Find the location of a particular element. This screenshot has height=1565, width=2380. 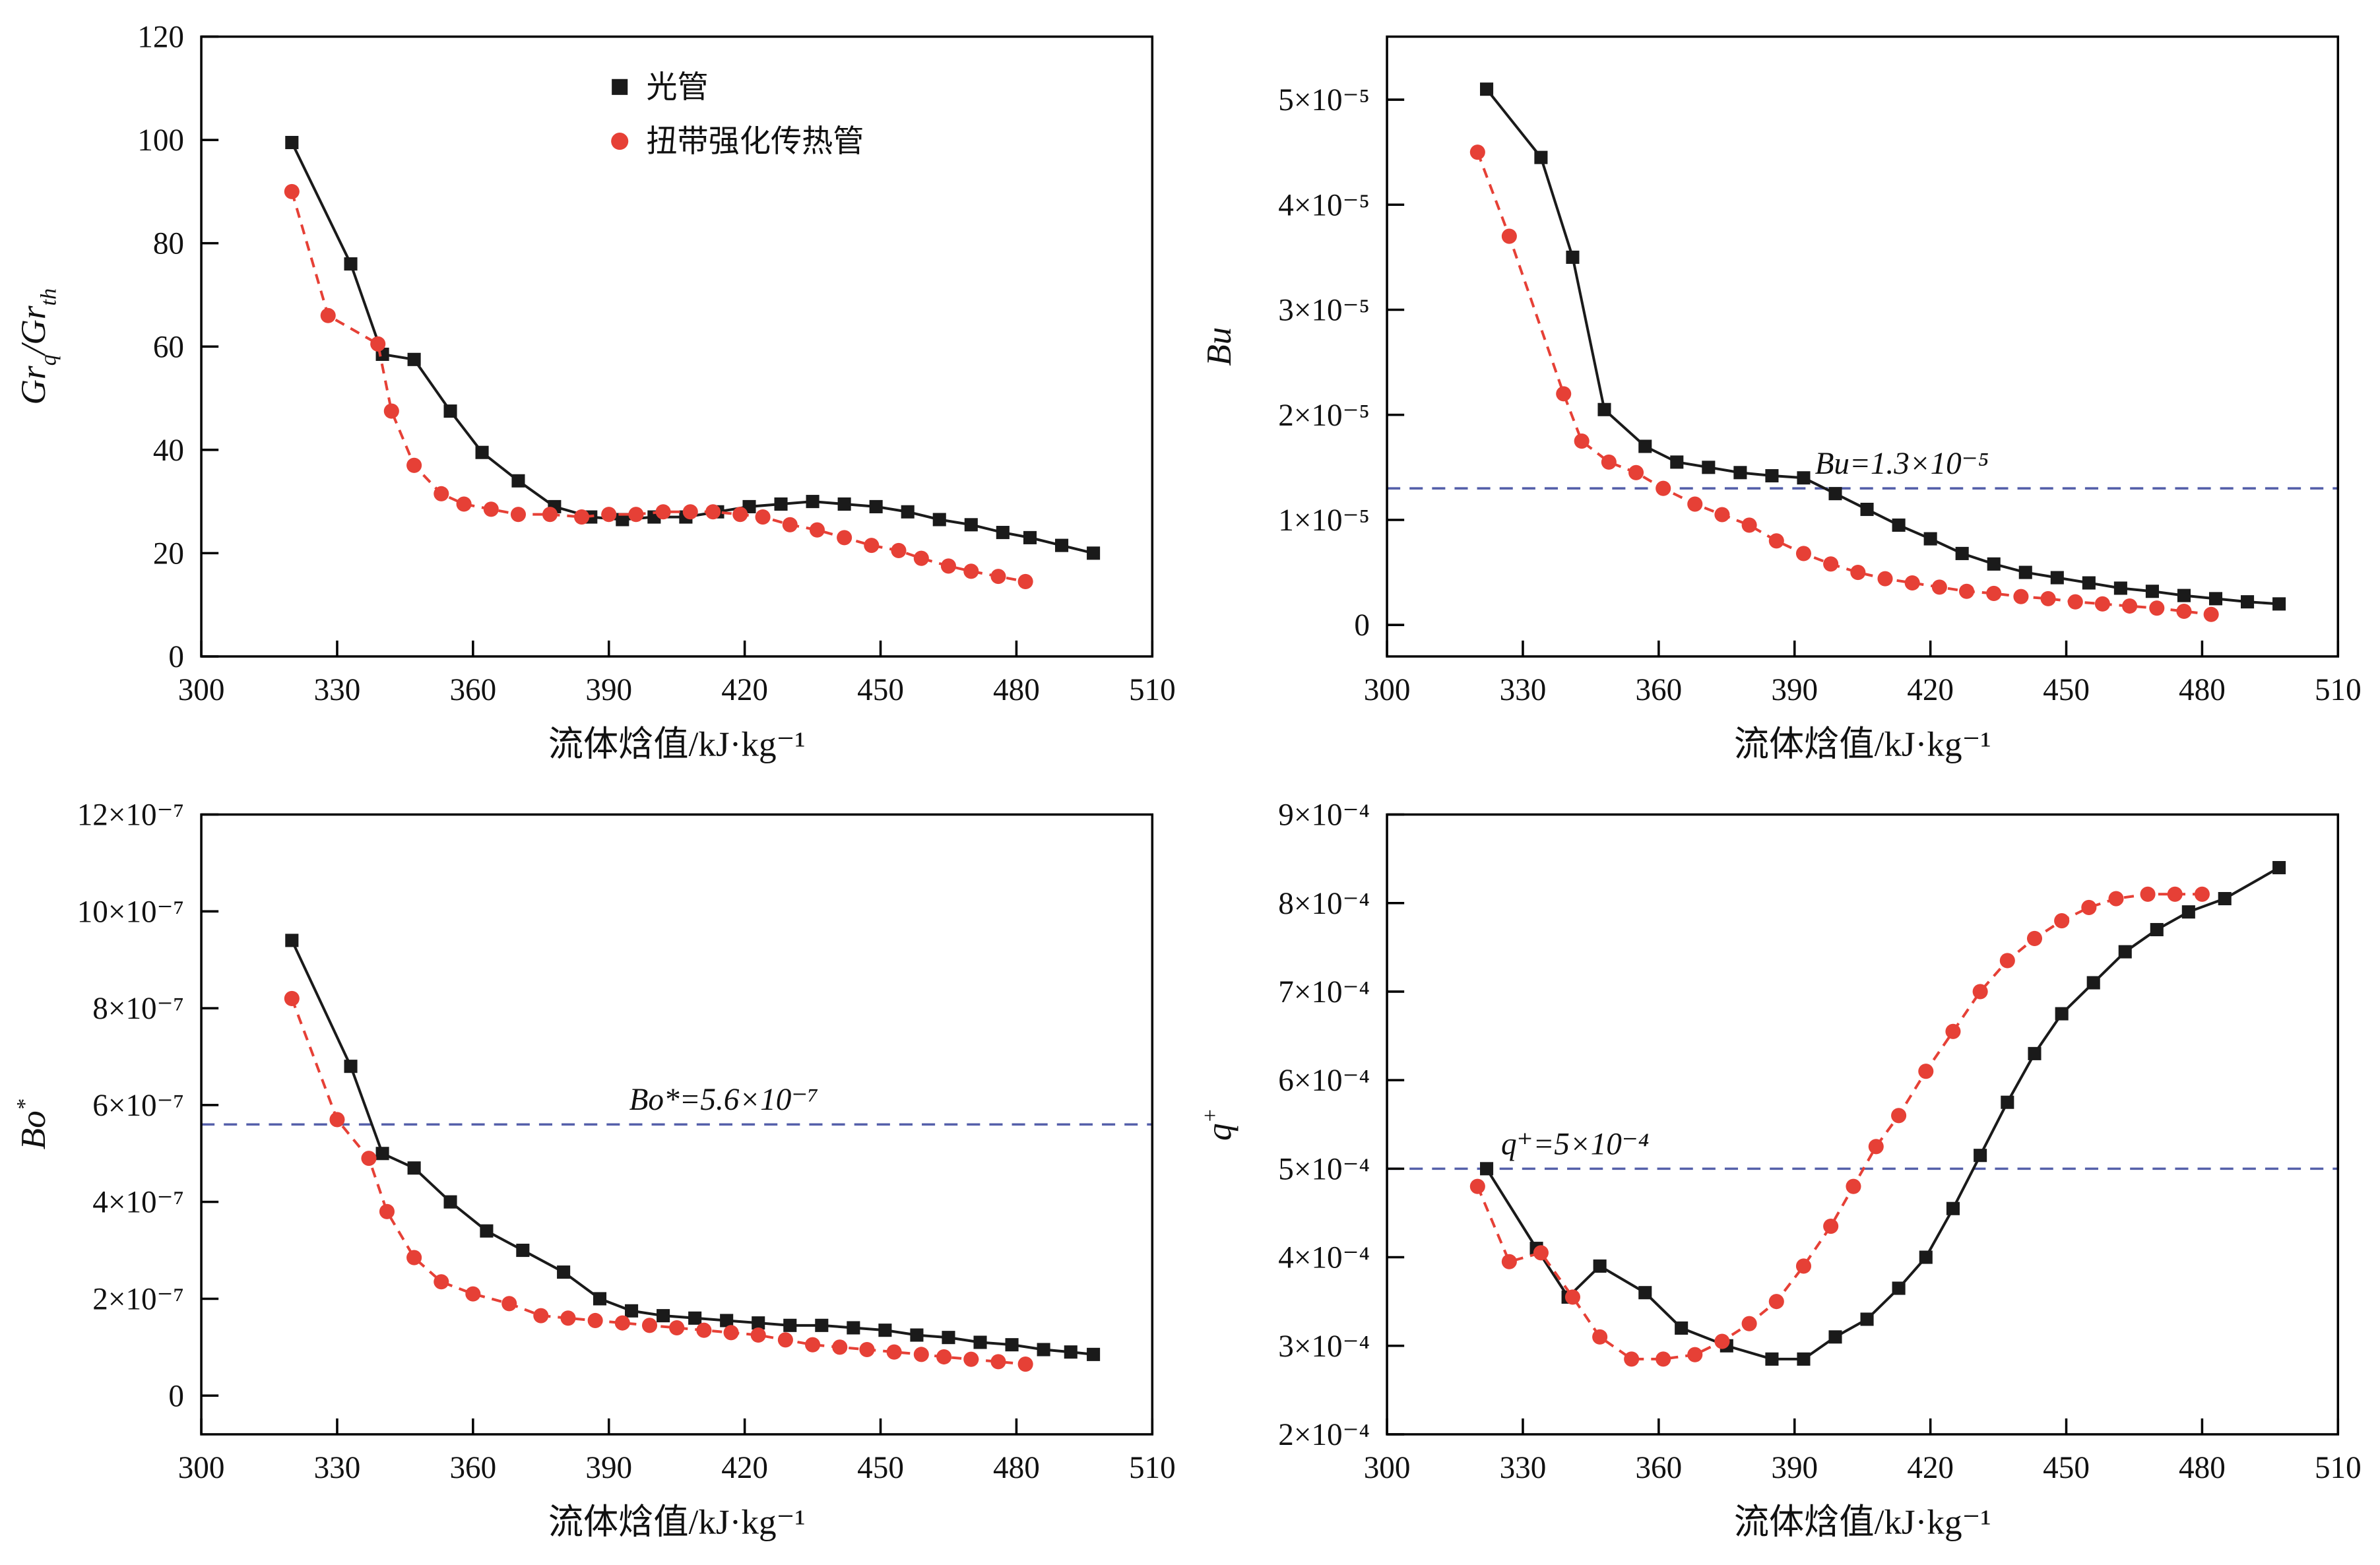

svg-text: Bo*=5.6×10⁻⁷ is located at coordinates (724, 1100).